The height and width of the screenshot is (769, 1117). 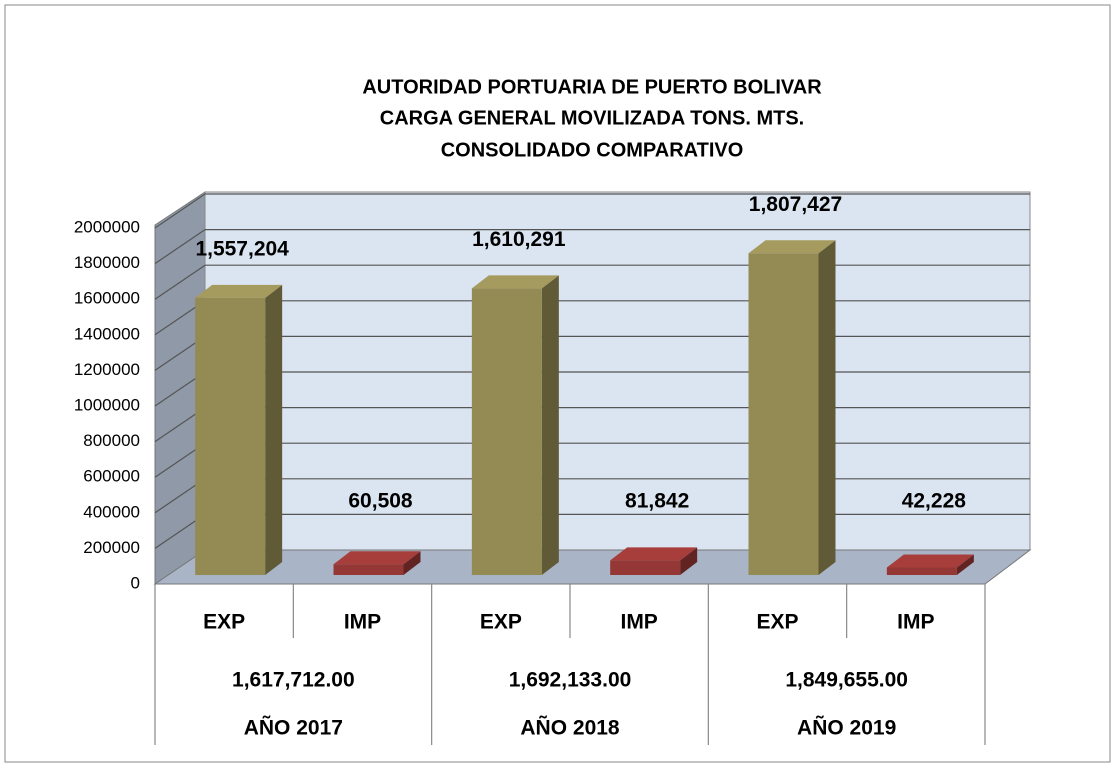 I want to click on y-tick-label: 1800000, so click(x=107, y=262).